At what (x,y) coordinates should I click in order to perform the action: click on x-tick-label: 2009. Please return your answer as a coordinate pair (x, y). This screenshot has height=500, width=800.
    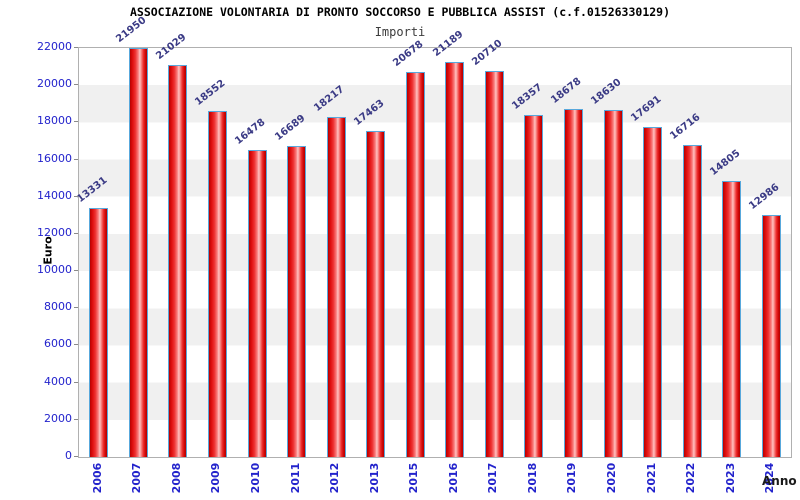
    Looking at the image, I should click on (216, 478).